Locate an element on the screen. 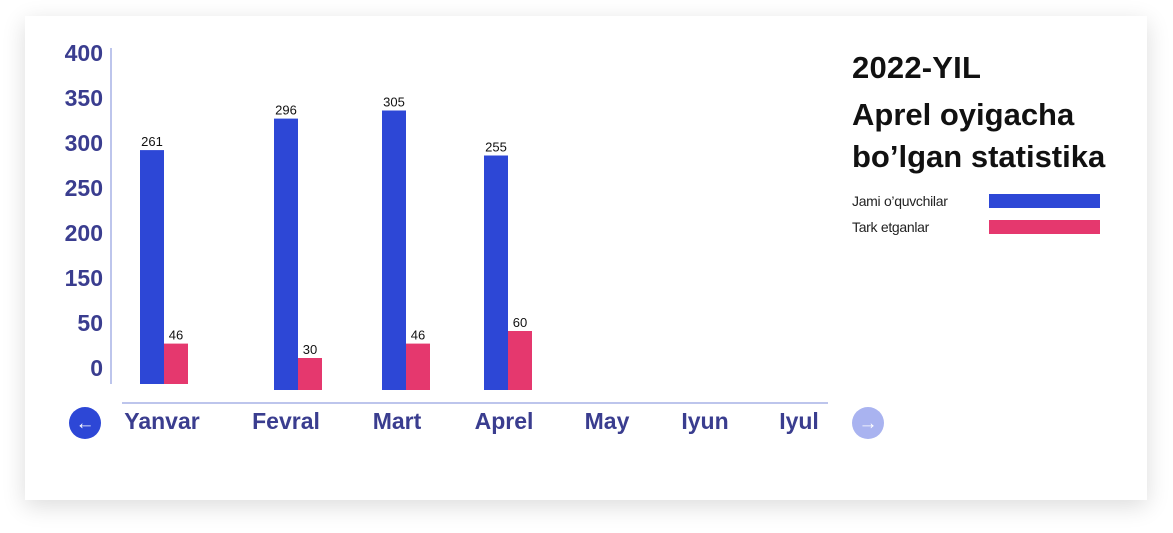 The width and height of the screenshot is (1173, 533). x-tick-label: Mart is located at coordinates (397, 421).